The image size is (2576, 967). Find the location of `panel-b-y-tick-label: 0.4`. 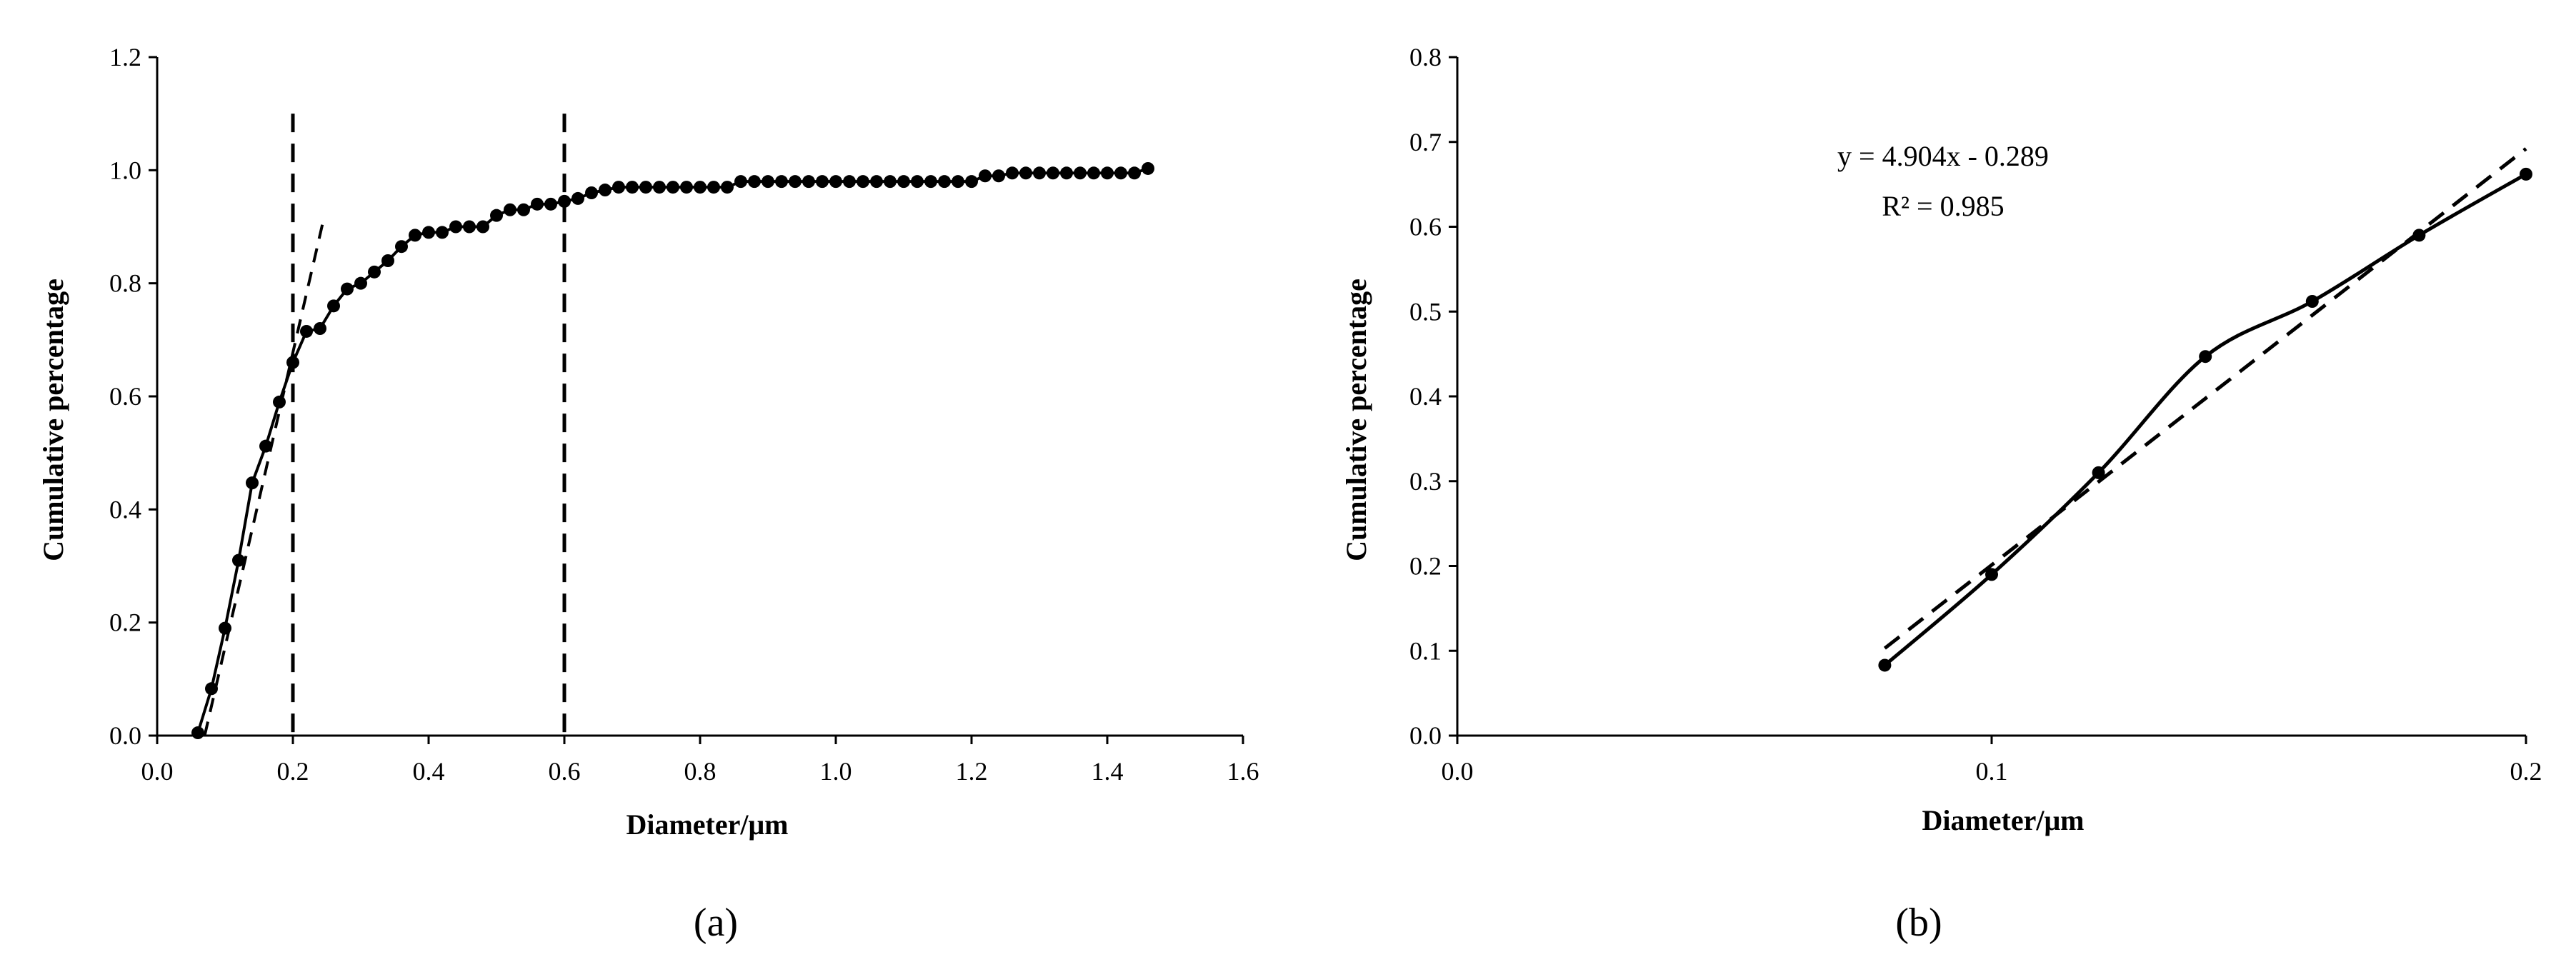

panel-b-y-tick-label: 0.4 is located at coordinates (1425, 397).